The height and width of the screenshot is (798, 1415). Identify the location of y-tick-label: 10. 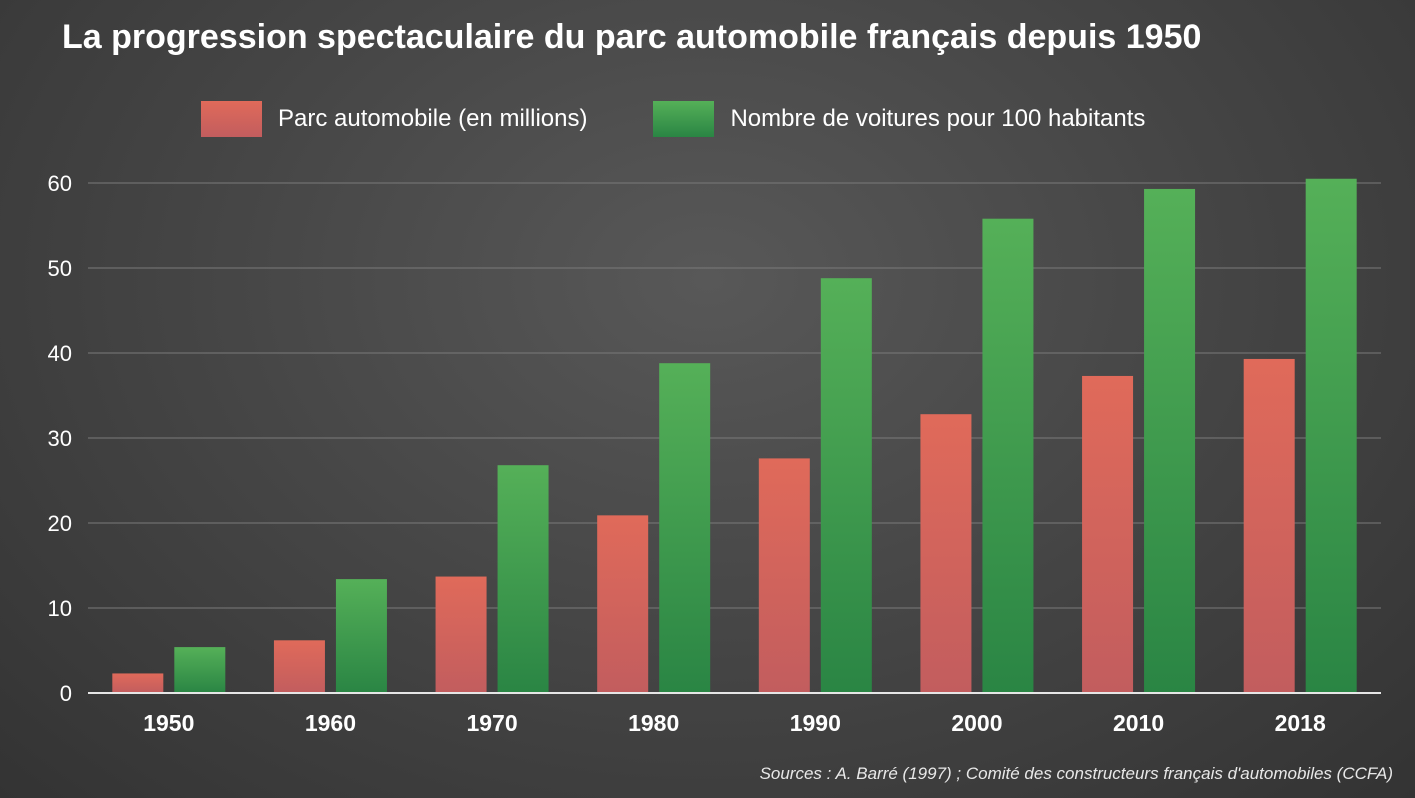
(60, 608).